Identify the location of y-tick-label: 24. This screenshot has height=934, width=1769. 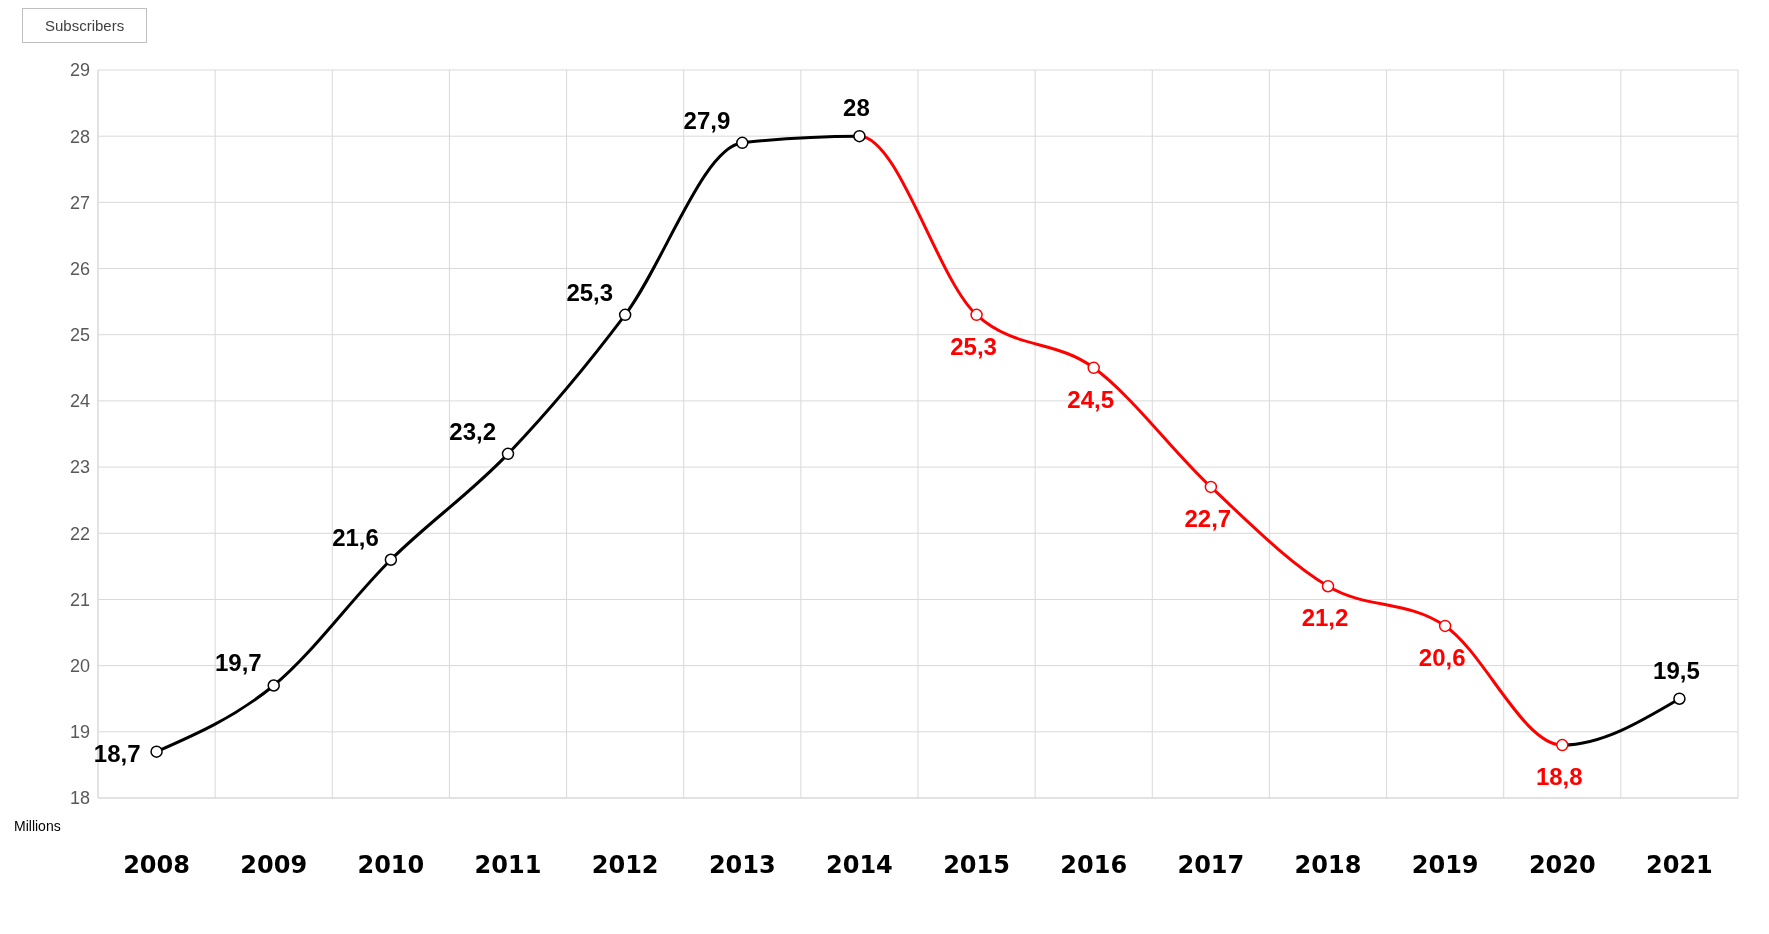
(79, 401).